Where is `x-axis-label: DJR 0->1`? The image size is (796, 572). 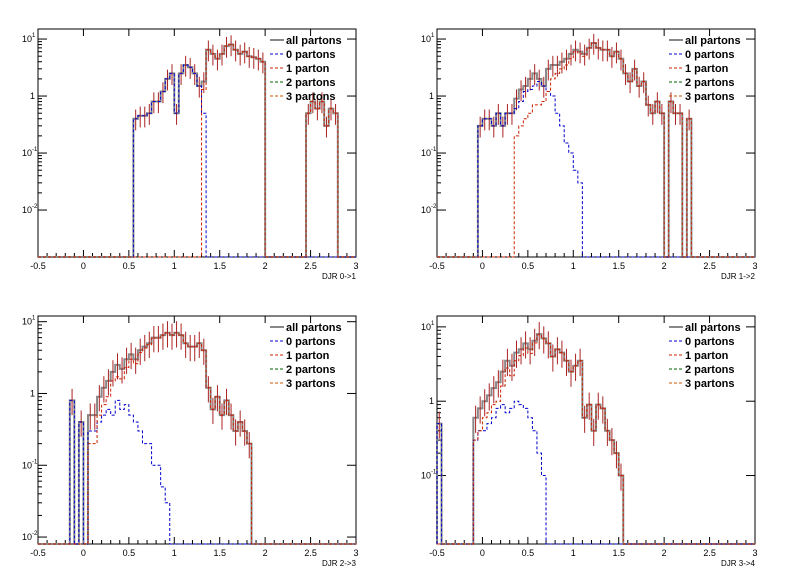 x-axis-label: DJR 0->1 is located at coordinates (339, 276).